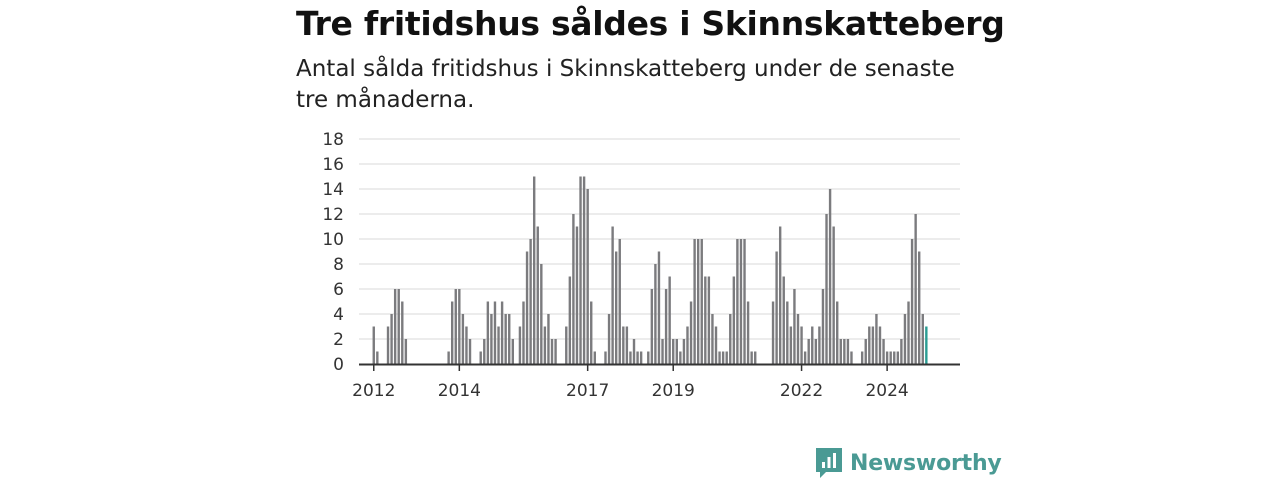 The height and width of the screenshot is (480, 1280). I want to click on bar-latest, so click(926, 345).